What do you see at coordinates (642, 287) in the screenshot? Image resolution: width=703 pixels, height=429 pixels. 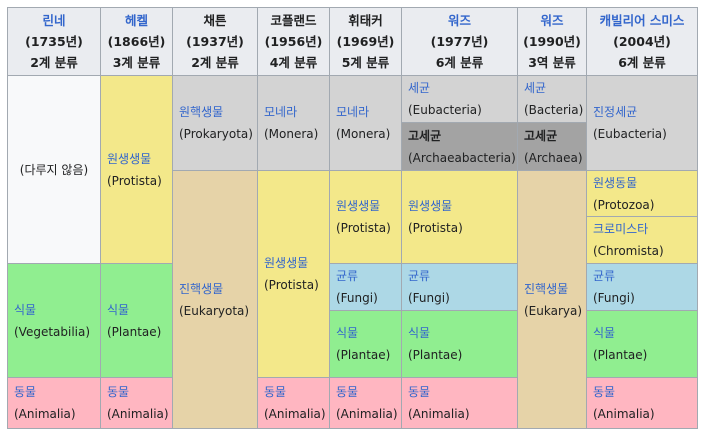 I see `cell-cs-fungi: 균류 (Fungi)` at bounding box center [642, 287].